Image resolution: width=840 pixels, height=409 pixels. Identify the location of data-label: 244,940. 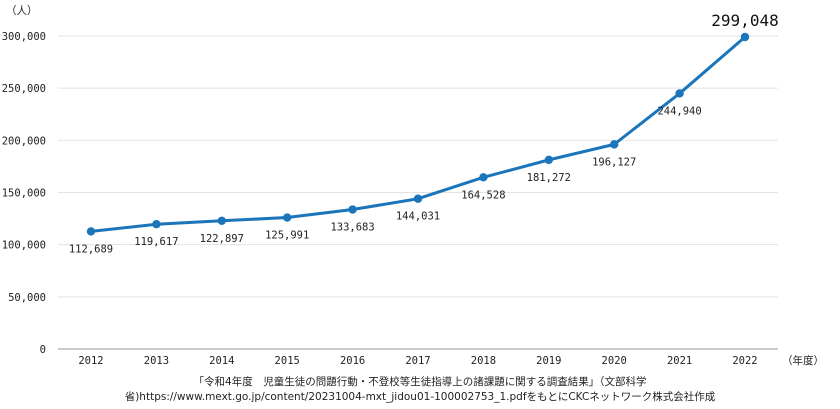
(679, 111).